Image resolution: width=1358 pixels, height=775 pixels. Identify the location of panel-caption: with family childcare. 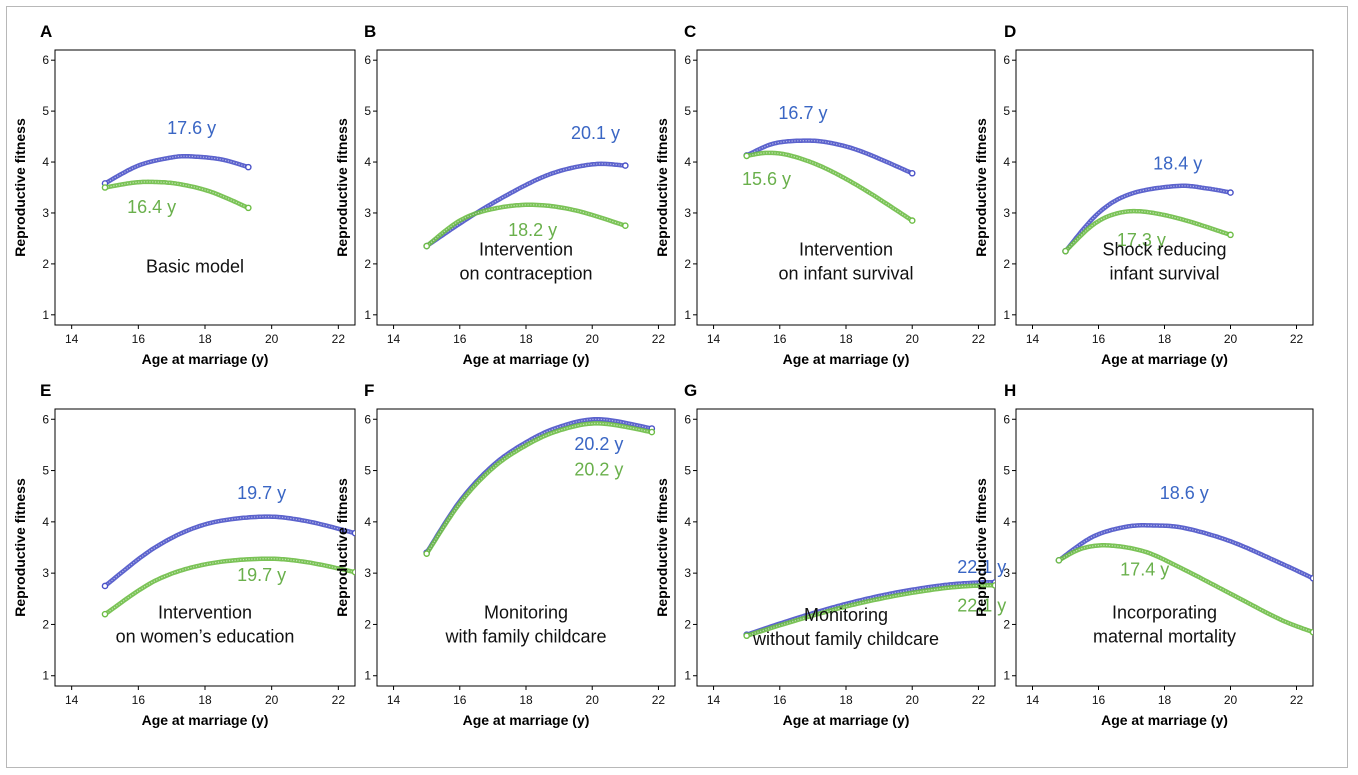
(525, 636).